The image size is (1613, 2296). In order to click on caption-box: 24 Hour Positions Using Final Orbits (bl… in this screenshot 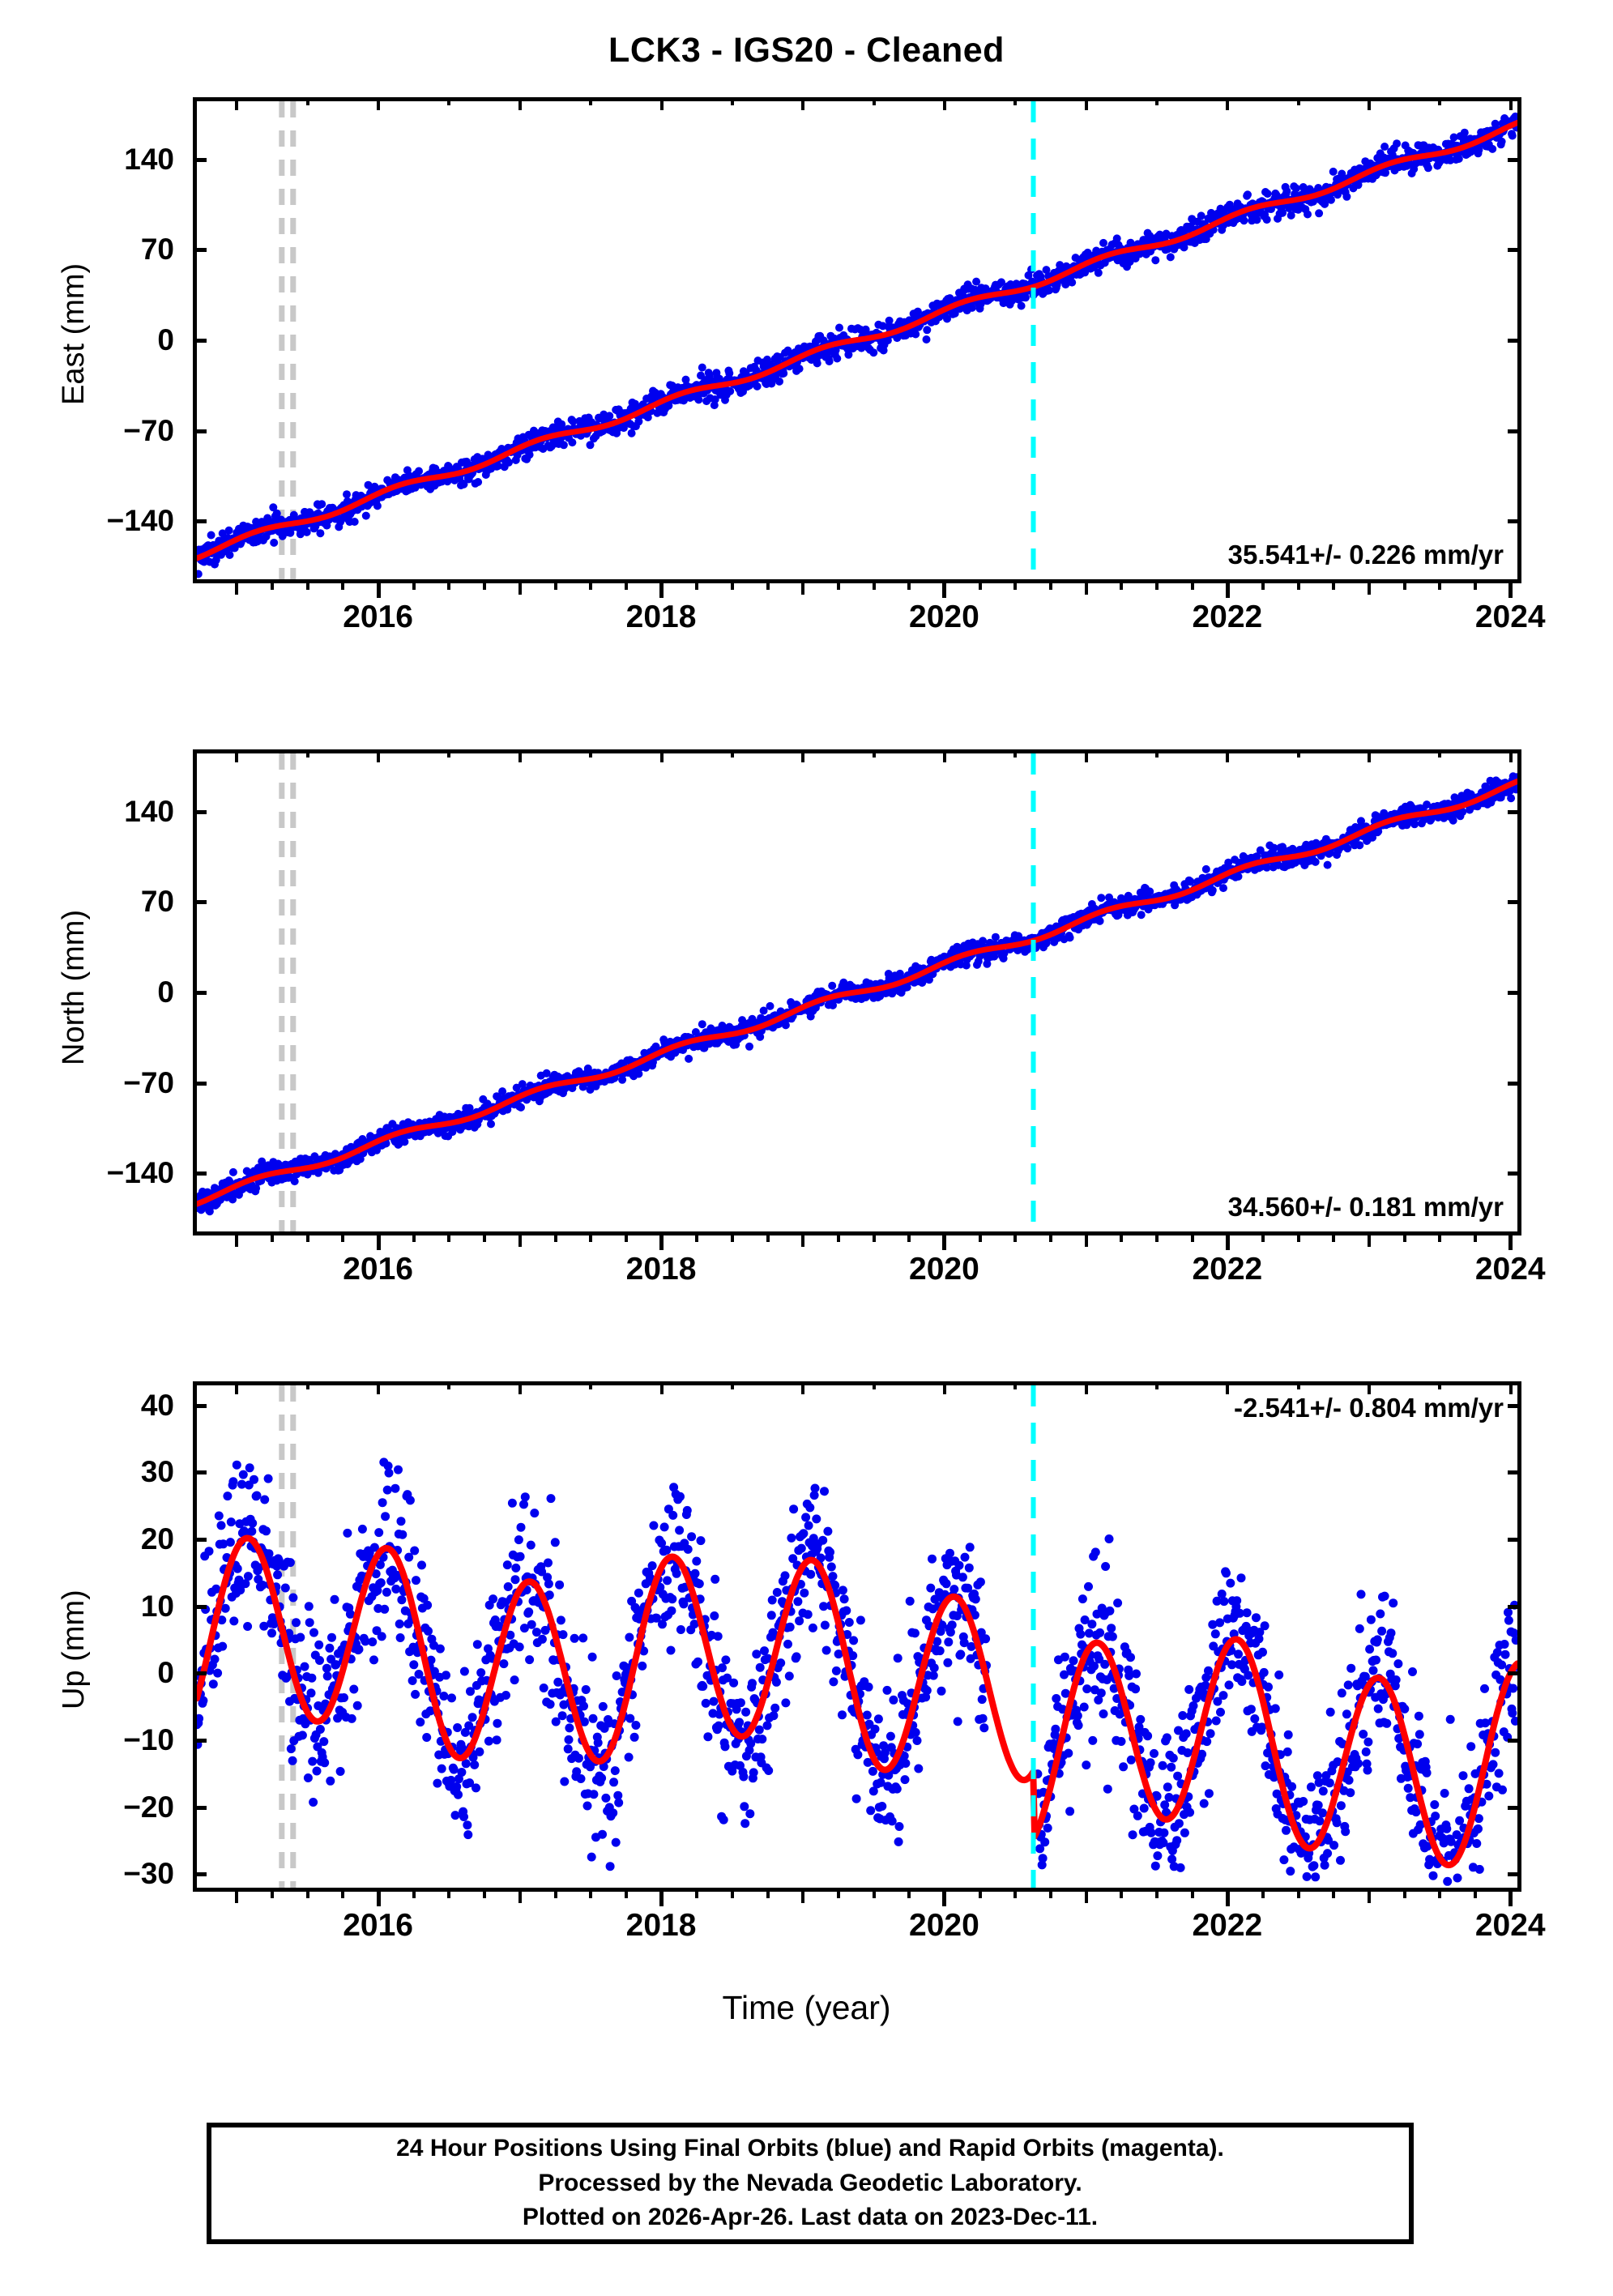, I will do `click(810, 2183)`.